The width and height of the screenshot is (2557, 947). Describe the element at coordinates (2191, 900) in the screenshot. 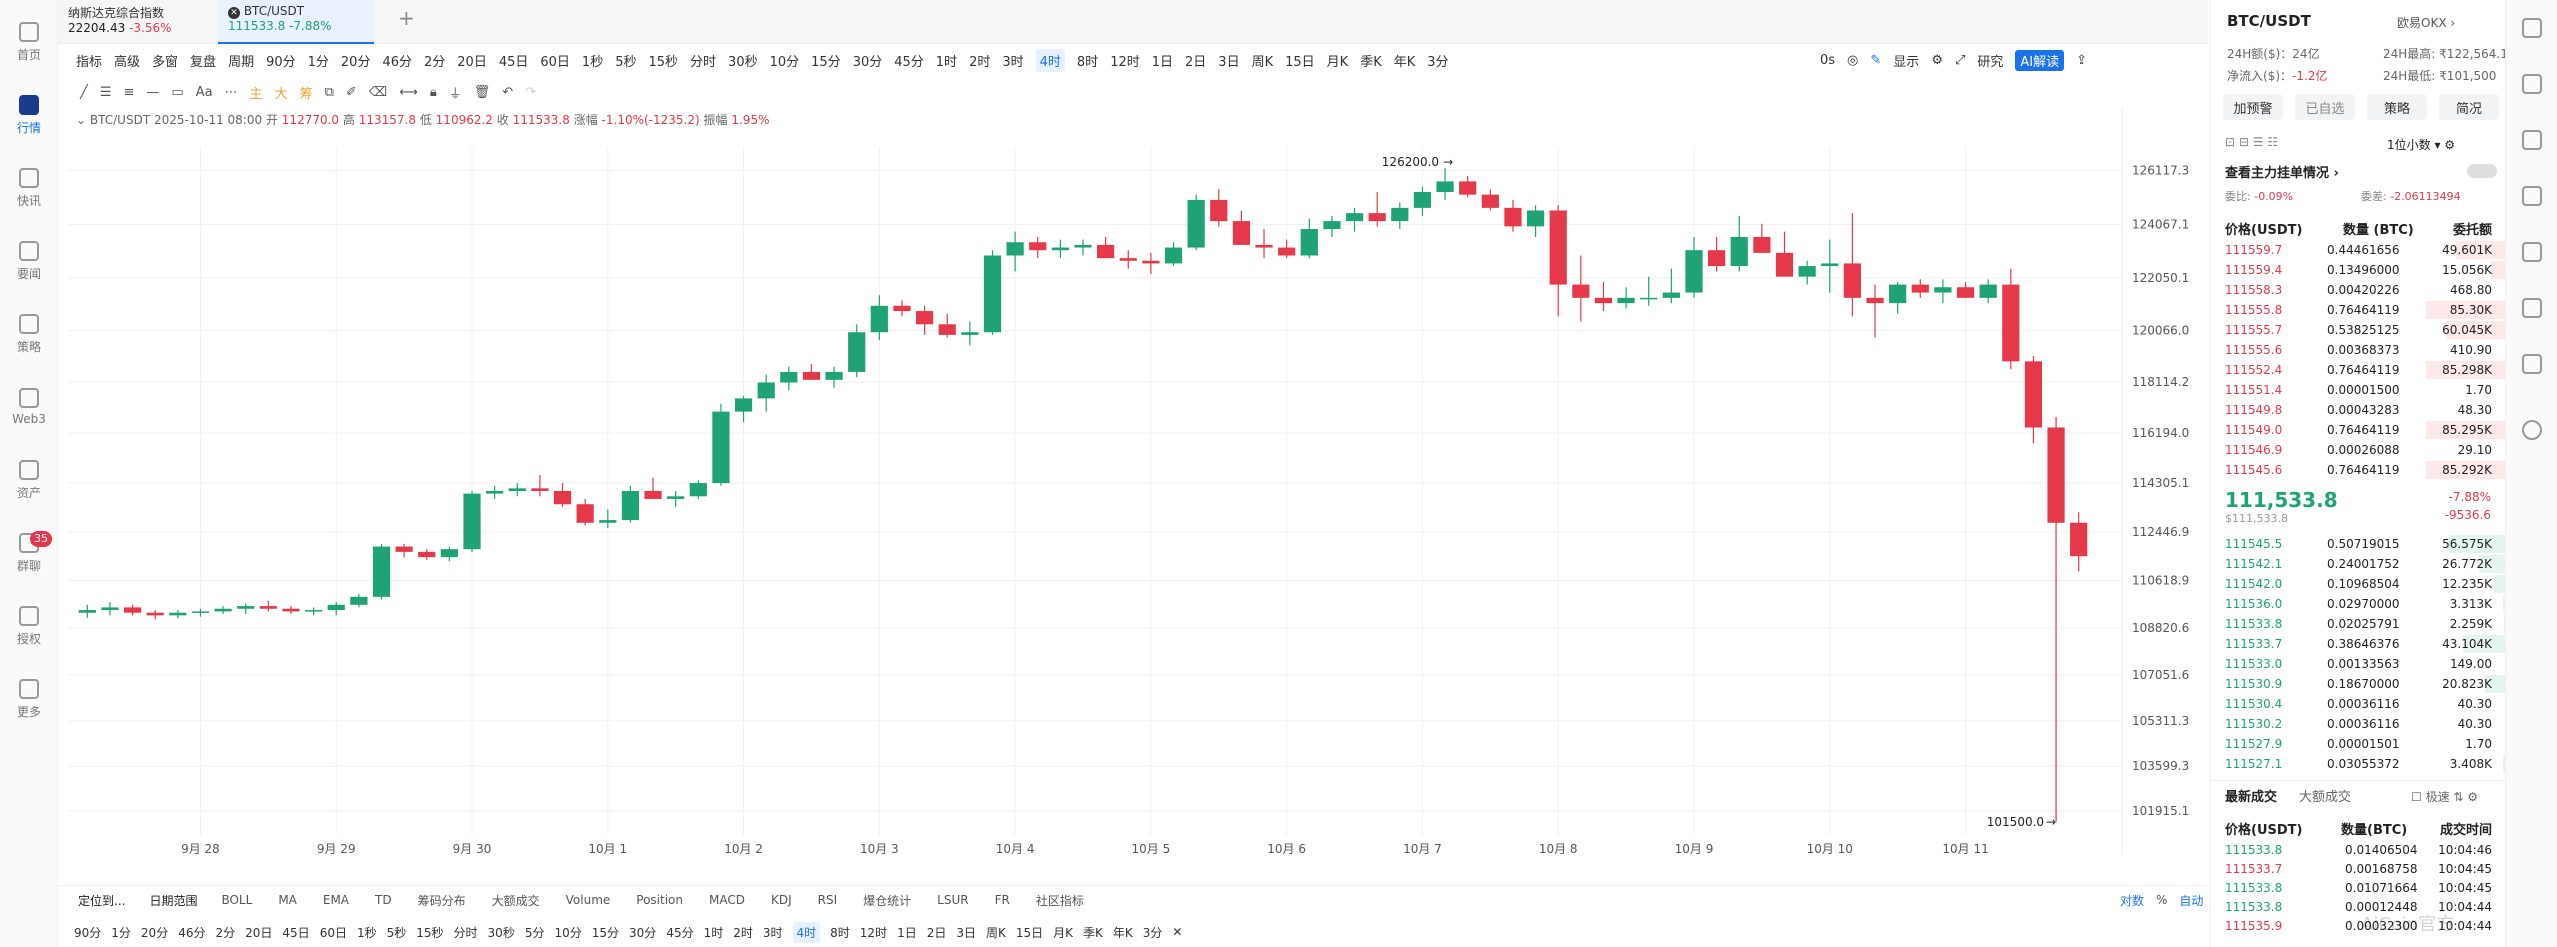

I see `auto-scale-button: 自动` at that location.